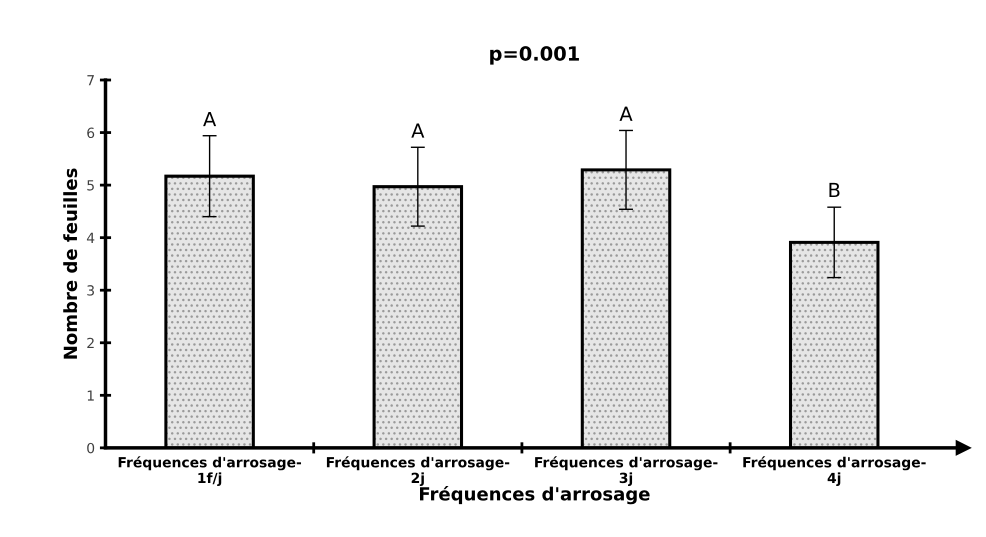  Describe the element at coordinates (90, 80) in the screenshot. I see `y-tick-label: 7` at that location.